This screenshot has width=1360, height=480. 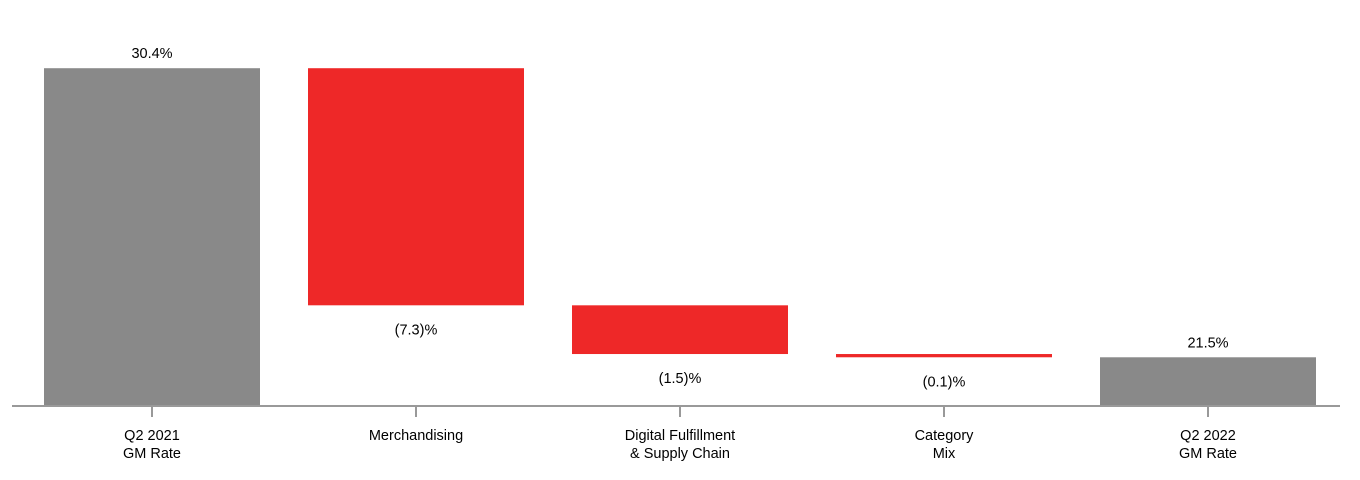 I want to click on x-tick-label: & Supply Chain, so click(x=680, y=454).